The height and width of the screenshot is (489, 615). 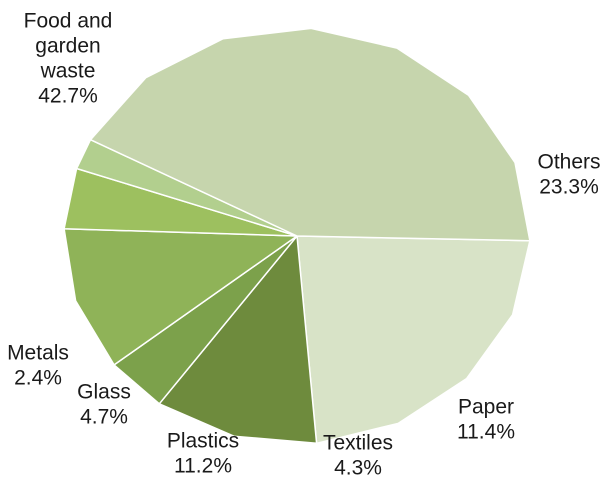 What do you see at coordinates (104, 417) in the screenshot?
I see `slice-value-label: 4.7%` at bounding box center [104, 417].